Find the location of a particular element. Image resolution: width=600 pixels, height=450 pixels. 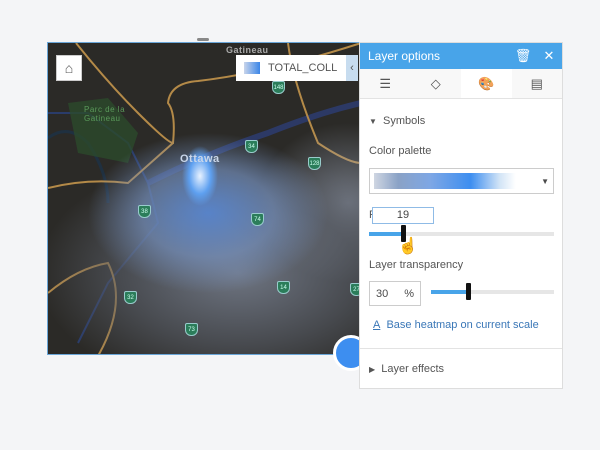

symbols-section-toggle: ▼ Symbols is located at coordinates (397, 121).